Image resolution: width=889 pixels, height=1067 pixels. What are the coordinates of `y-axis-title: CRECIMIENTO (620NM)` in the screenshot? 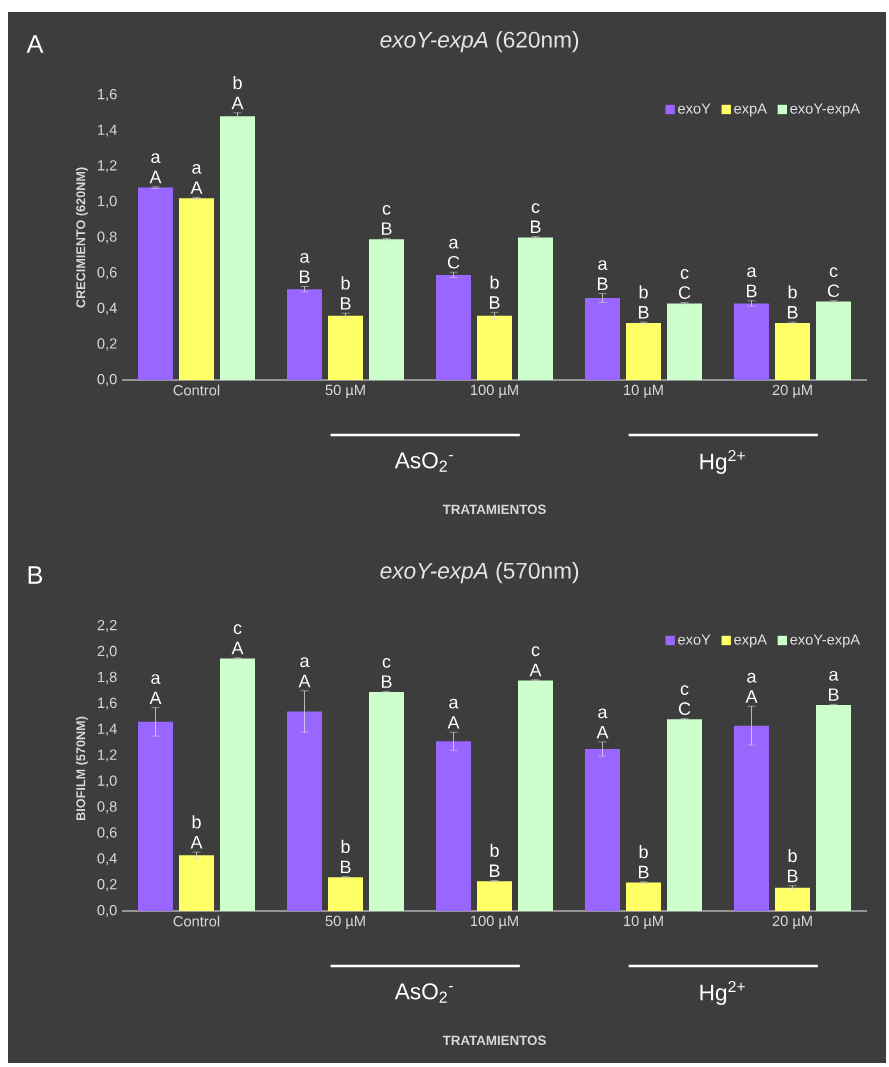 It's located at (81, 237).